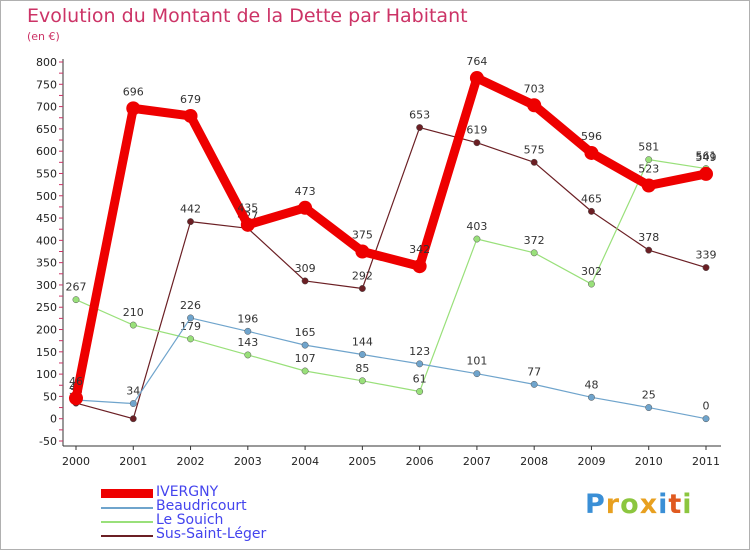 The height and width of the screenshot is (550, 750). Describe the element at coordinates (362, 276) in the screenshot. I see `data-label-sus-saint-l-ger: 292` at that location.